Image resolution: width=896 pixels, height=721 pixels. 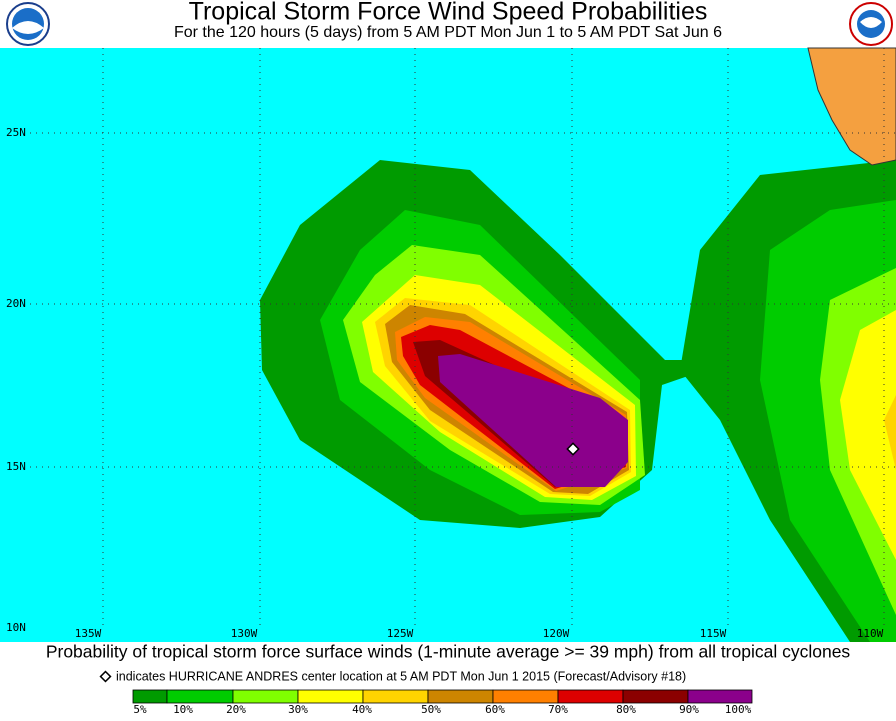 What do you see at coordinates (689, 709) in the screenshot?
I see `legend-label: 90%` at bounding box center [689, 709].